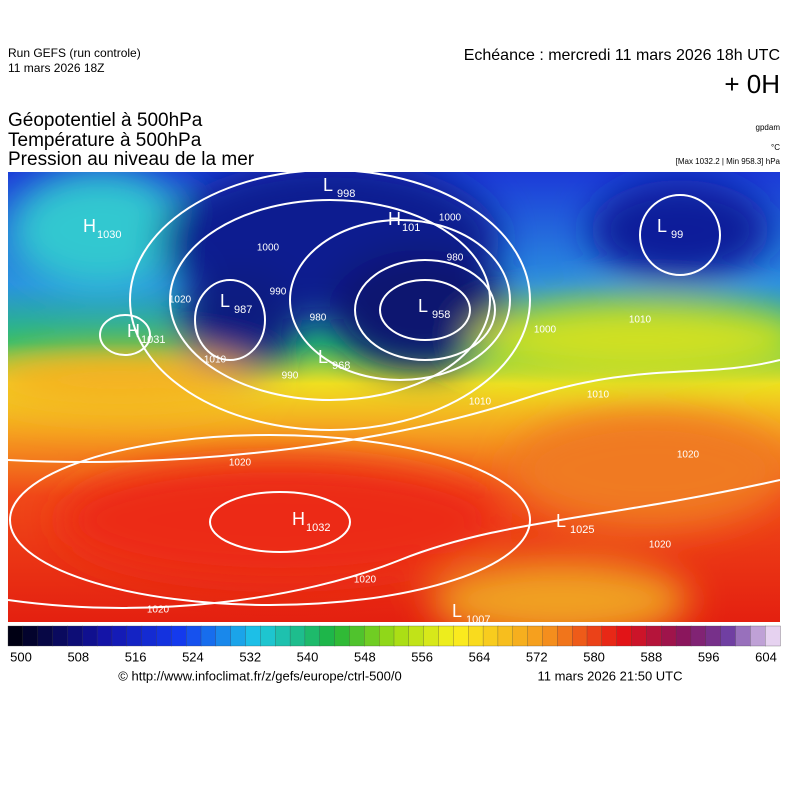 The width and height of the screenshot is (788, 794). I want to click on colorbar-tick-label: 604, so click(766, 656).